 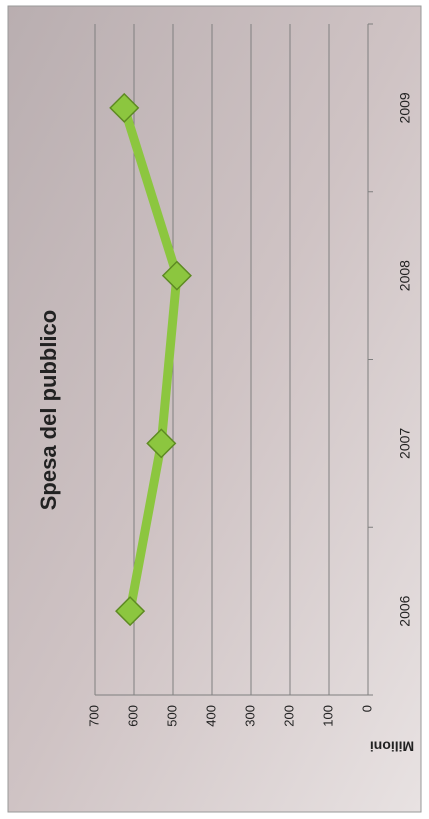 I want to click on y-tick-label: 400, so click(x=210, y=716).